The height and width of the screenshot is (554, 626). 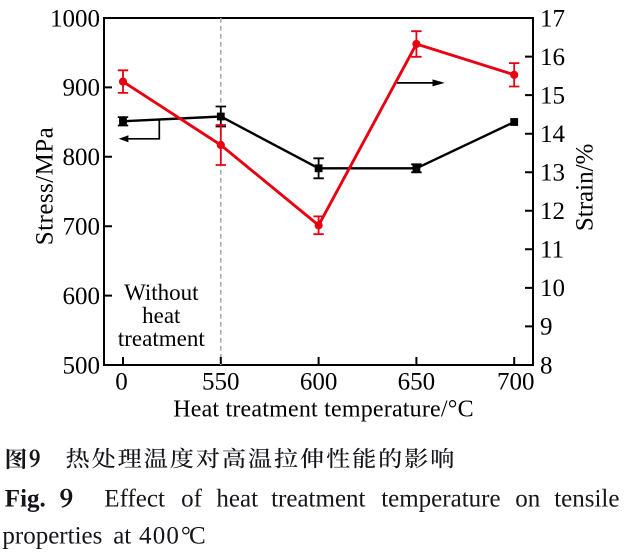 I want to click on svg-text: Strain/%, so click(x=585, y=188).